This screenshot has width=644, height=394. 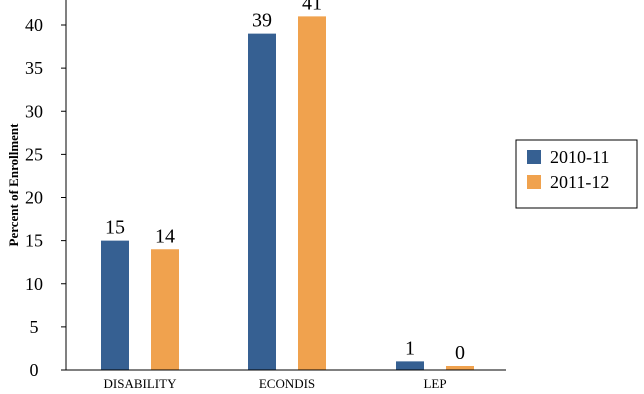 I want to click on data-label-econdis-2011-12: 41, so click(x=312, y=7).